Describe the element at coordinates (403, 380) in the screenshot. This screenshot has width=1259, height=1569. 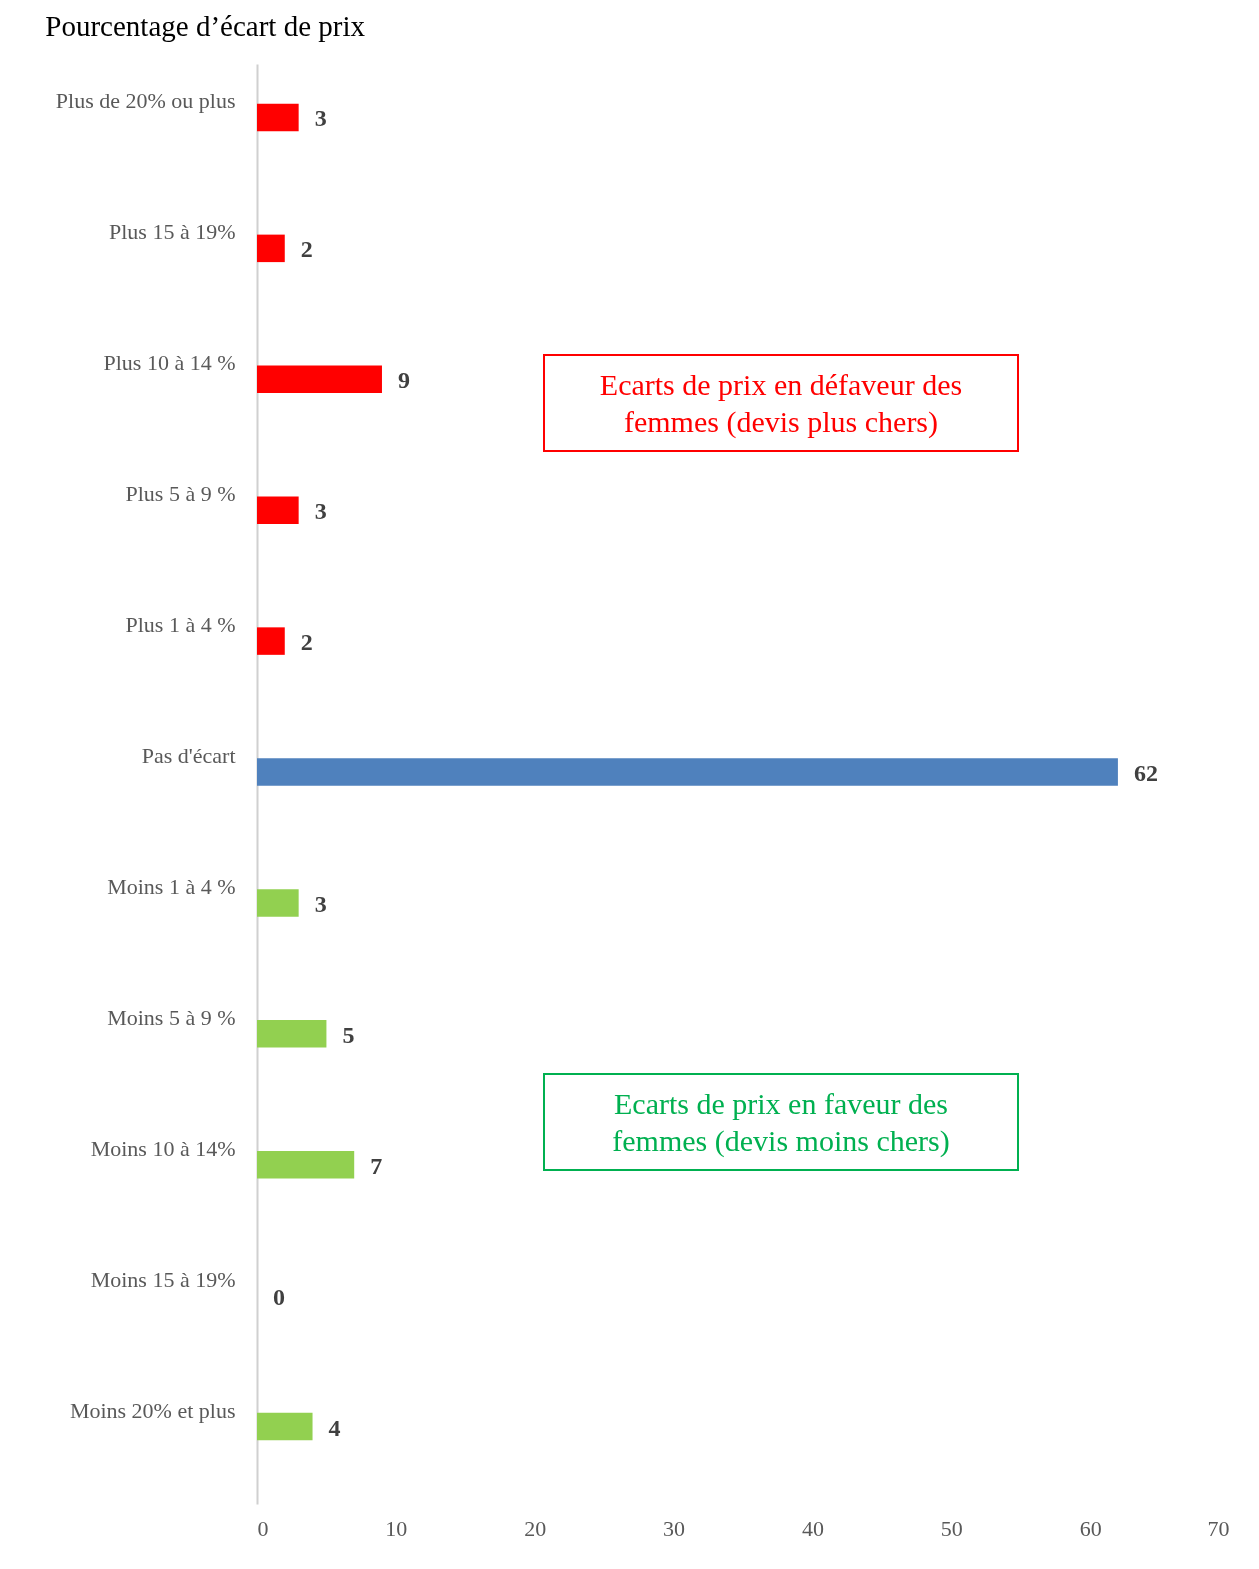
I see `data-label: 9` at that location.